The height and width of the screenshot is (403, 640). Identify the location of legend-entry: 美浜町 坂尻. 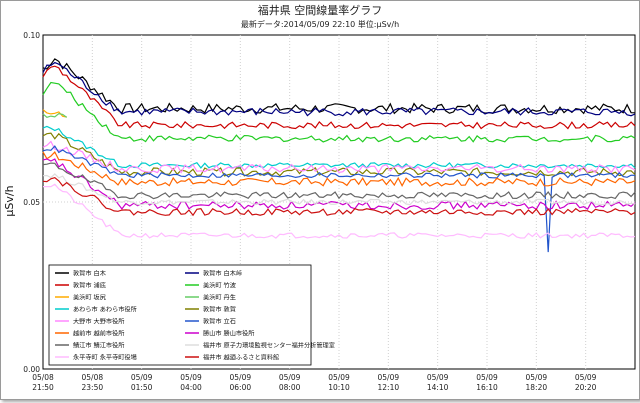
(90, 298).